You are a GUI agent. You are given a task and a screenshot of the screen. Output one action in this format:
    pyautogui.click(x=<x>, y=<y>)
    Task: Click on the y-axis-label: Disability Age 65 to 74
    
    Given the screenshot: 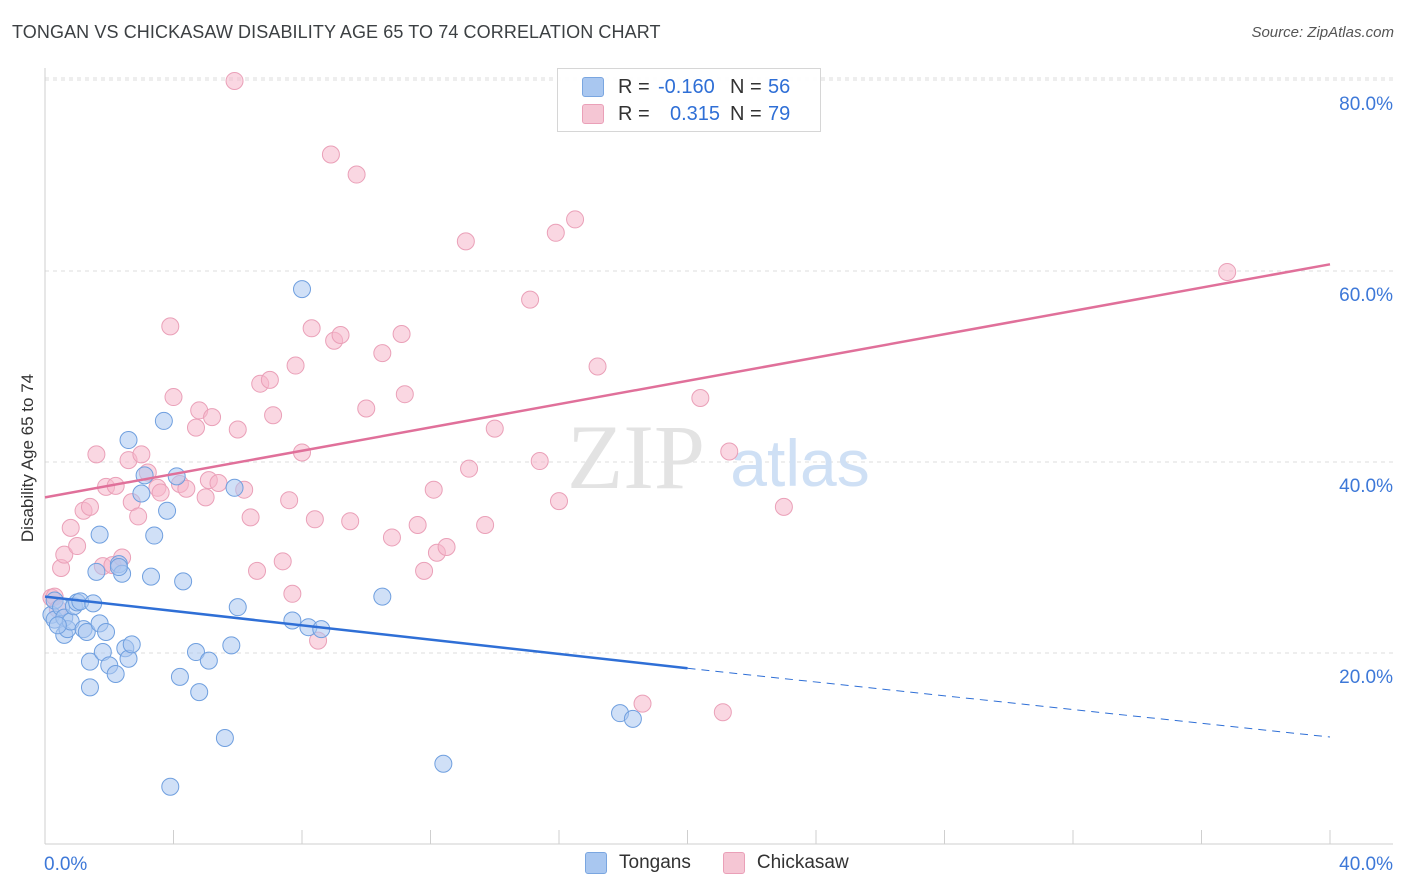 What is the action you would take?
    pyautogui.click(x=27, y=458)
    